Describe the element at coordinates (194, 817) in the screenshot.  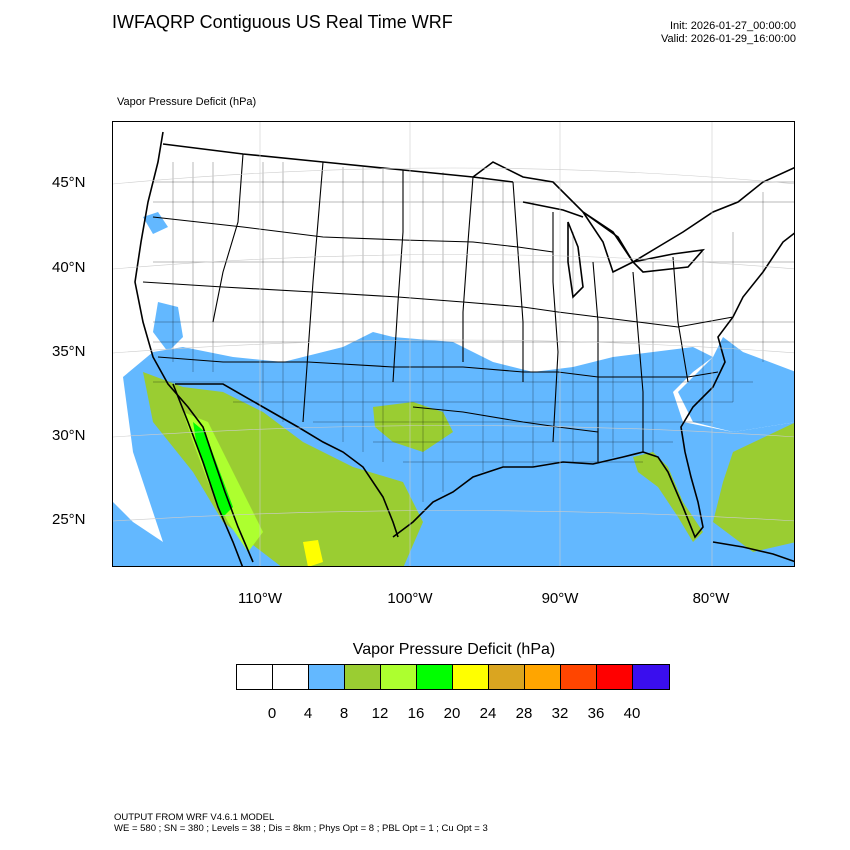
I see `model-info-line1: OUTPUT FROM WRF V4.6.1 MODEL` at that location.